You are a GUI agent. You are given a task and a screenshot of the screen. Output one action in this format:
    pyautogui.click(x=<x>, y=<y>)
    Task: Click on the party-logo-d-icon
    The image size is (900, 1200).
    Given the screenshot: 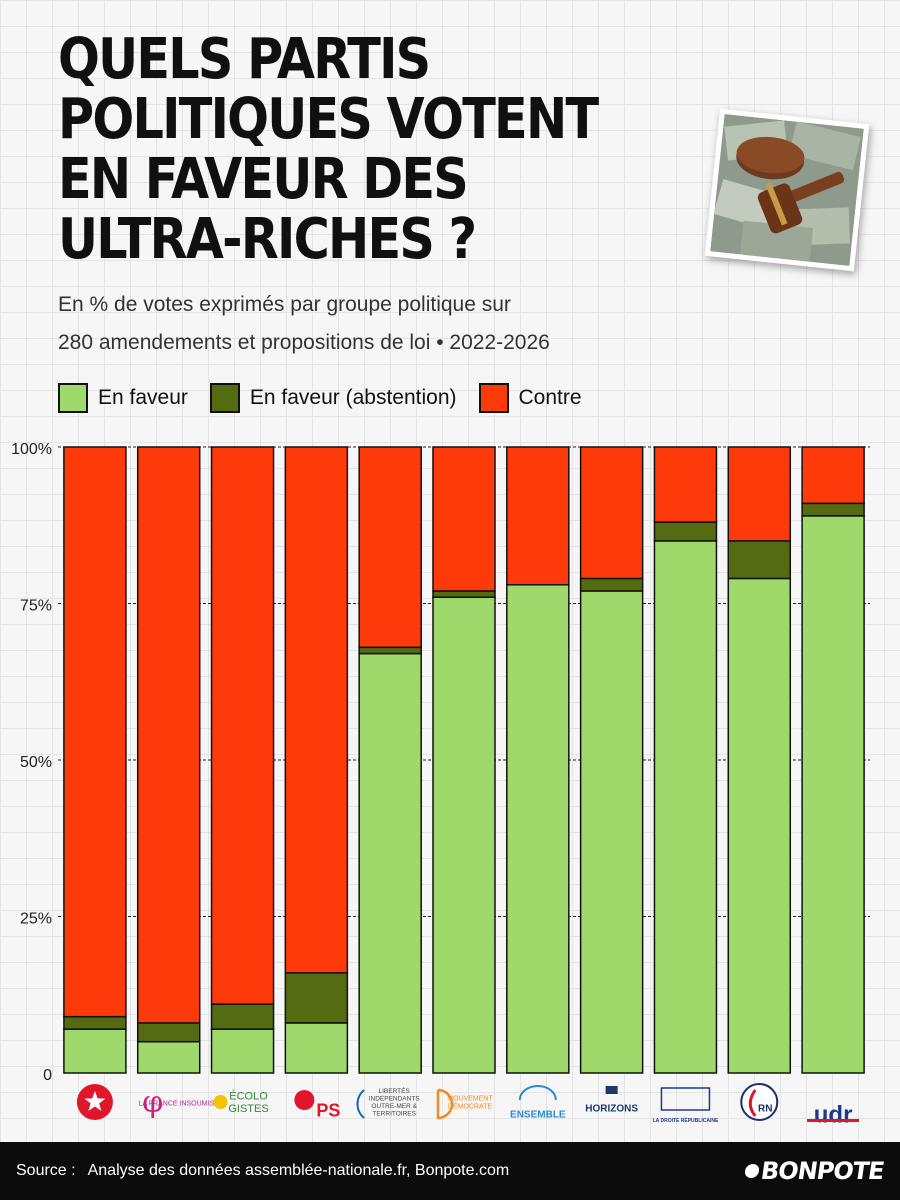 What is the action you would take?
    pyautogui.click(x=445, y=1104)
    